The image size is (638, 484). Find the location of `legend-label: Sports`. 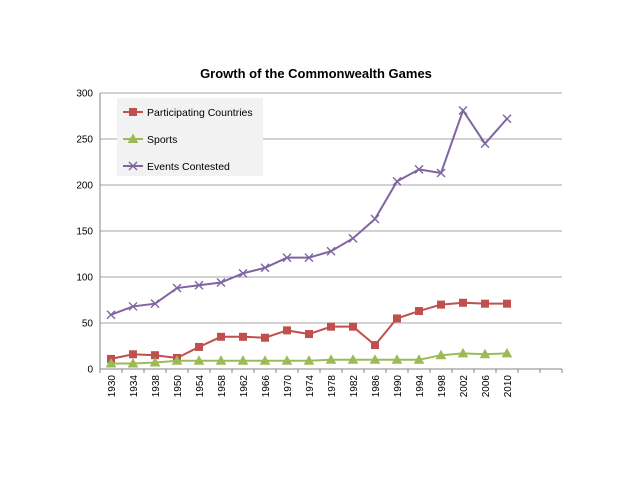

legend-label: Sports is located at coordinates (162, 140).